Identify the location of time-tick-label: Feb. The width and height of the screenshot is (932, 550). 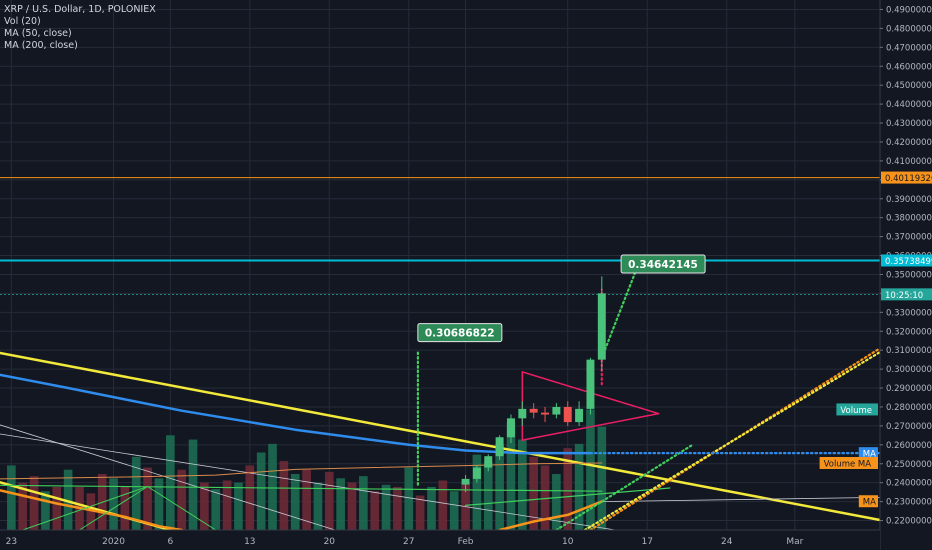
(466, 542).